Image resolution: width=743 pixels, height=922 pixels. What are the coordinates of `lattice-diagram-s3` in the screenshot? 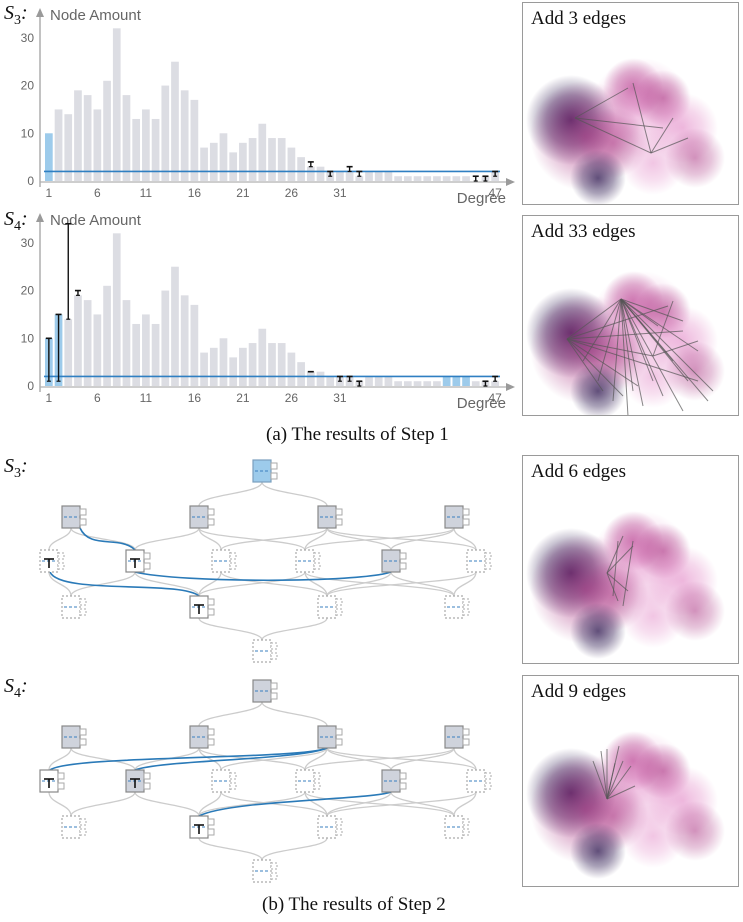 It's located at (265, 561).